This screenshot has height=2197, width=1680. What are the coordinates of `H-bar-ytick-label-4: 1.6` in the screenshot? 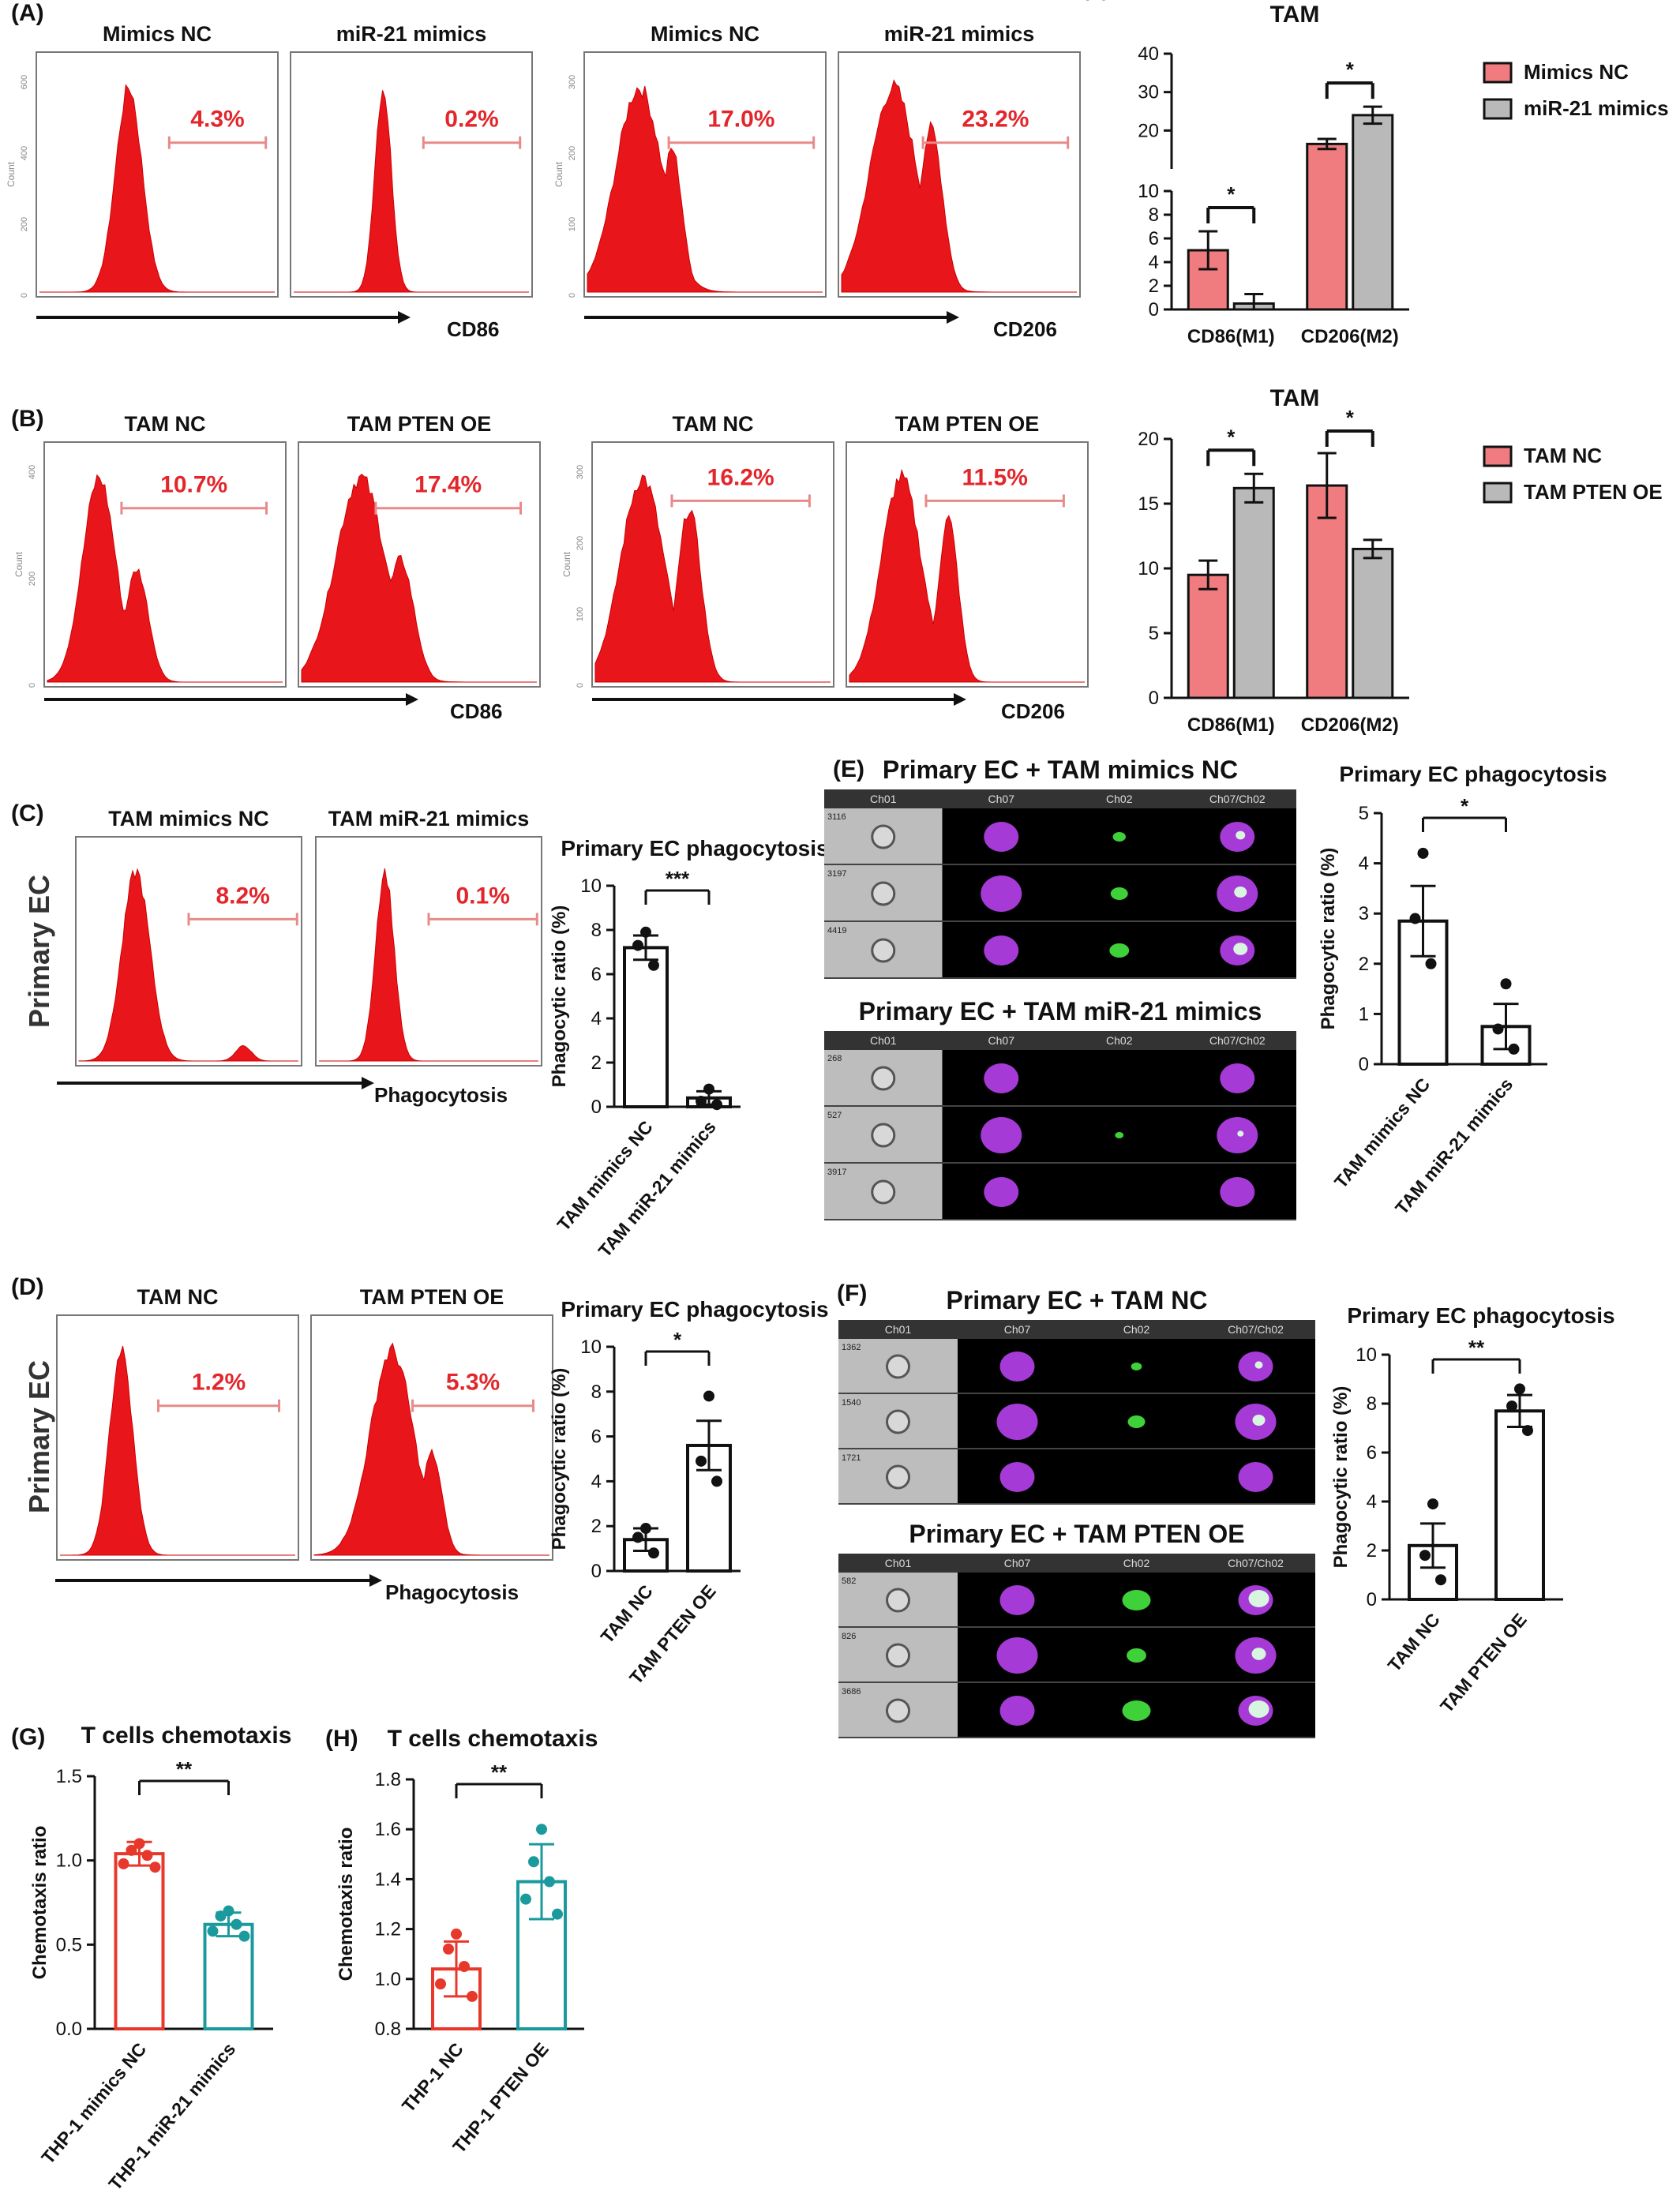 It's located at (388, 1830).